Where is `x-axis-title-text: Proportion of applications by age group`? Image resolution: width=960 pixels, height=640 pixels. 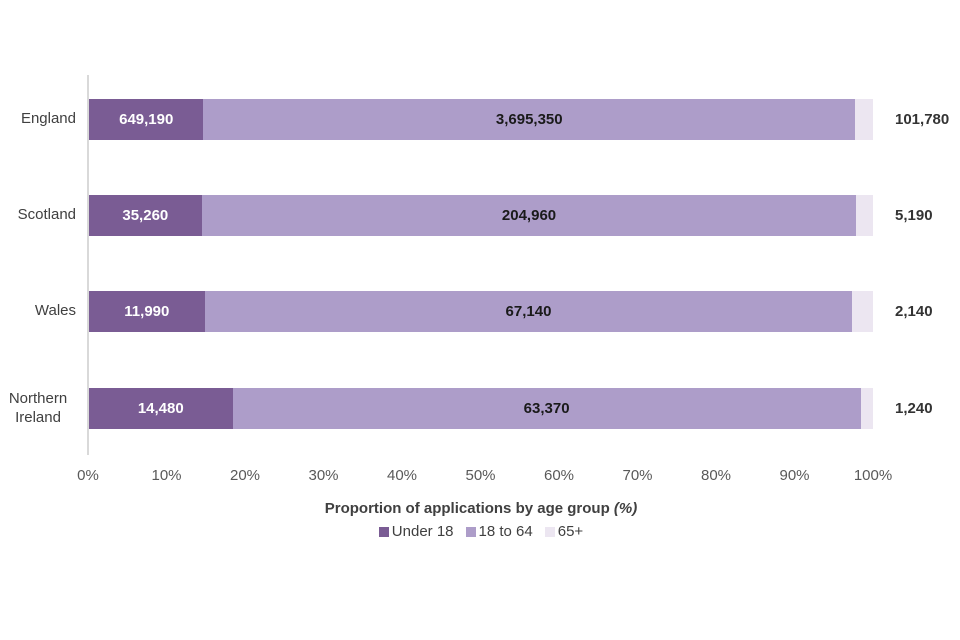 x-axis-title-text: Proportion of applications by age group is located at coordinates (467, 508).